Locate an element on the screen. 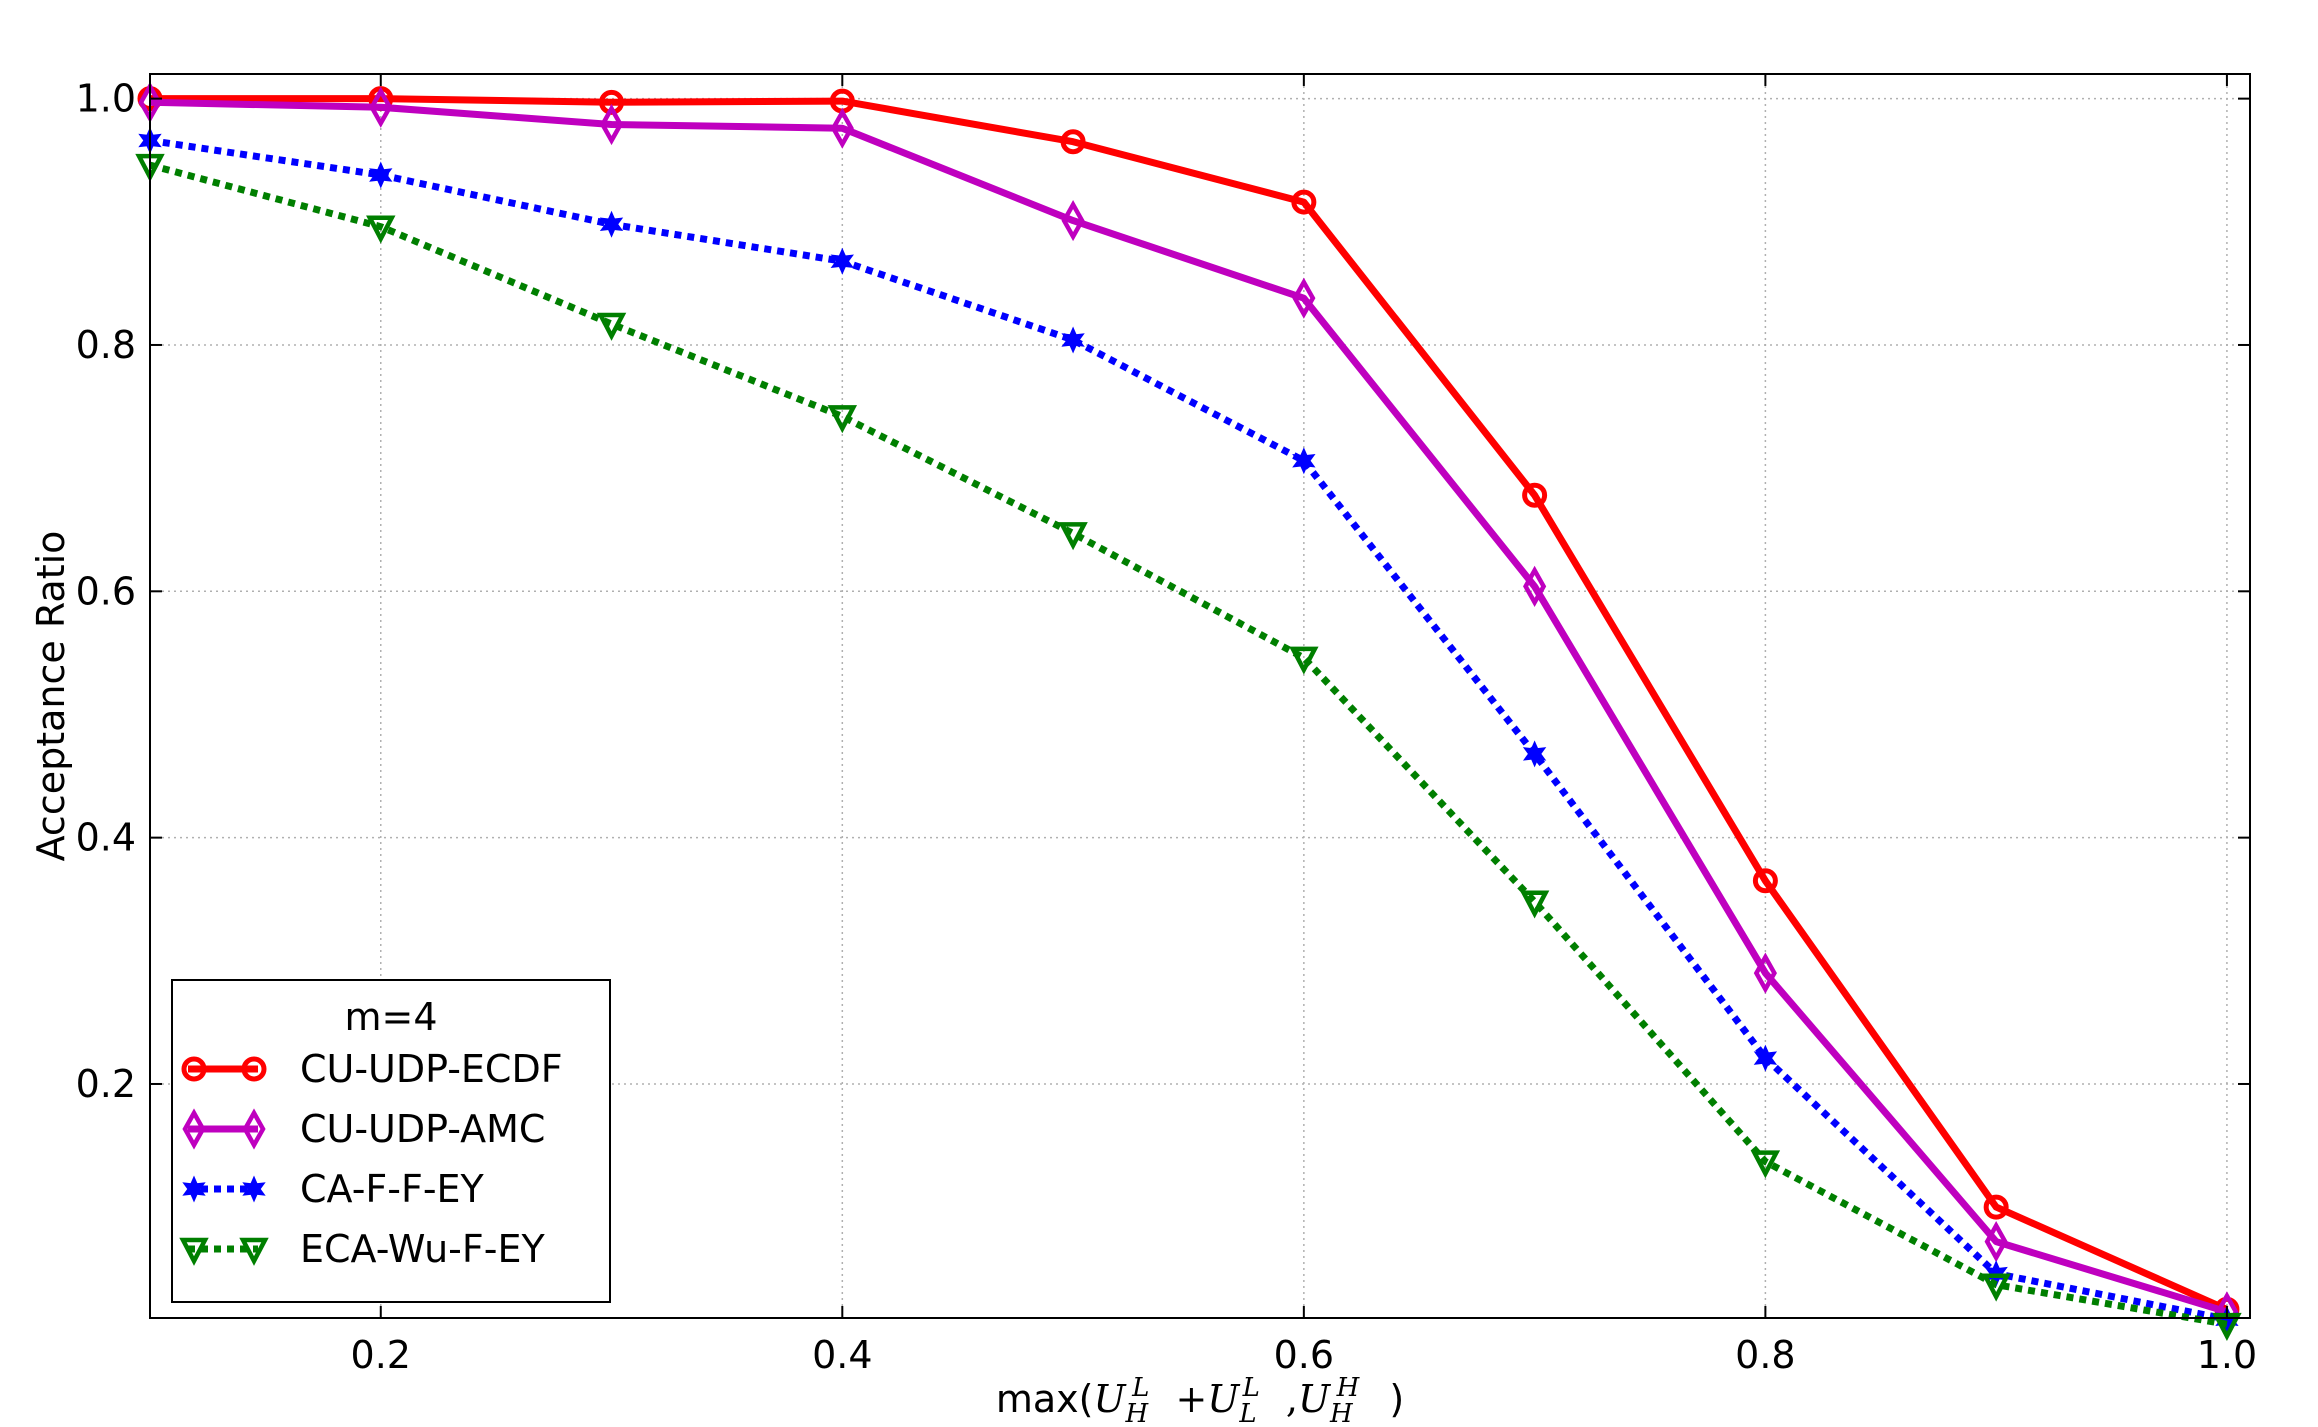 This screenshot has height=1427, width=2318. svg-text:max(UHL+ULL,UHH): max(UHL +ULL ,UHH) is located at coordinates (1200, 1400).